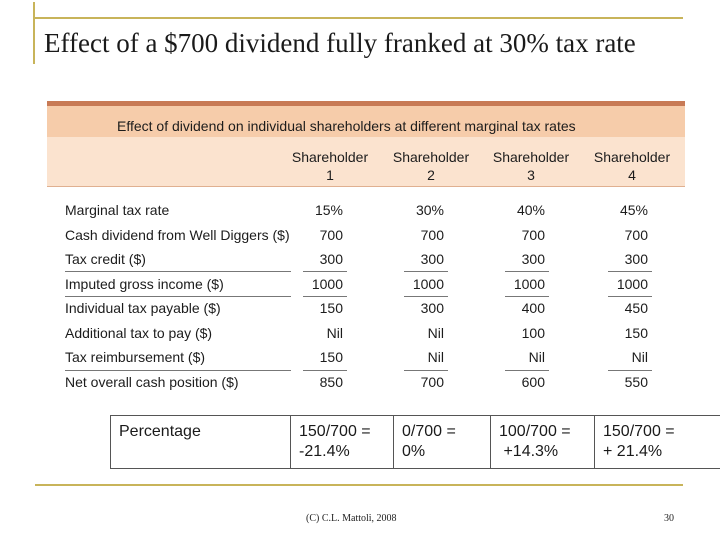 The image size is (720, 540). I want to click on shareholder-3-header: Shareholder 3, so click(531, 166).